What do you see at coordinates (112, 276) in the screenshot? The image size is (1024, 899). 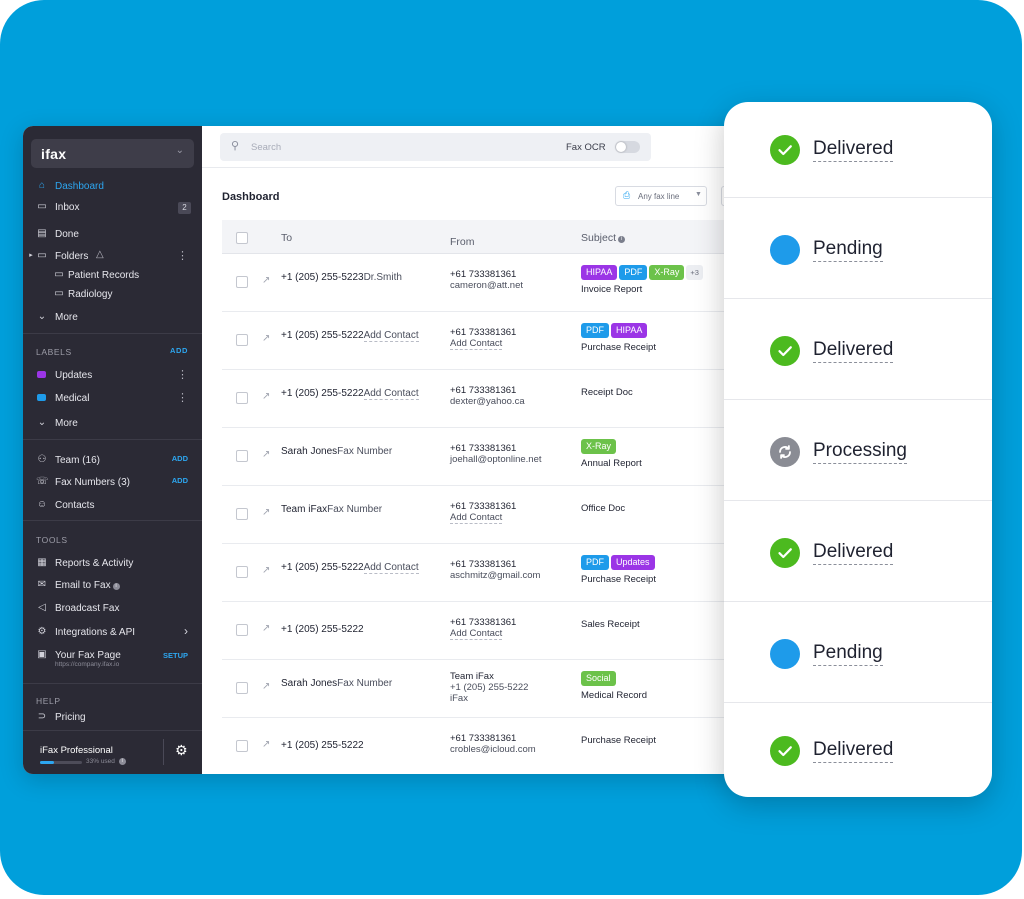 I see `sidebar-item-patient-records: ▭ Patient Records` at bounding box center [112, 276].